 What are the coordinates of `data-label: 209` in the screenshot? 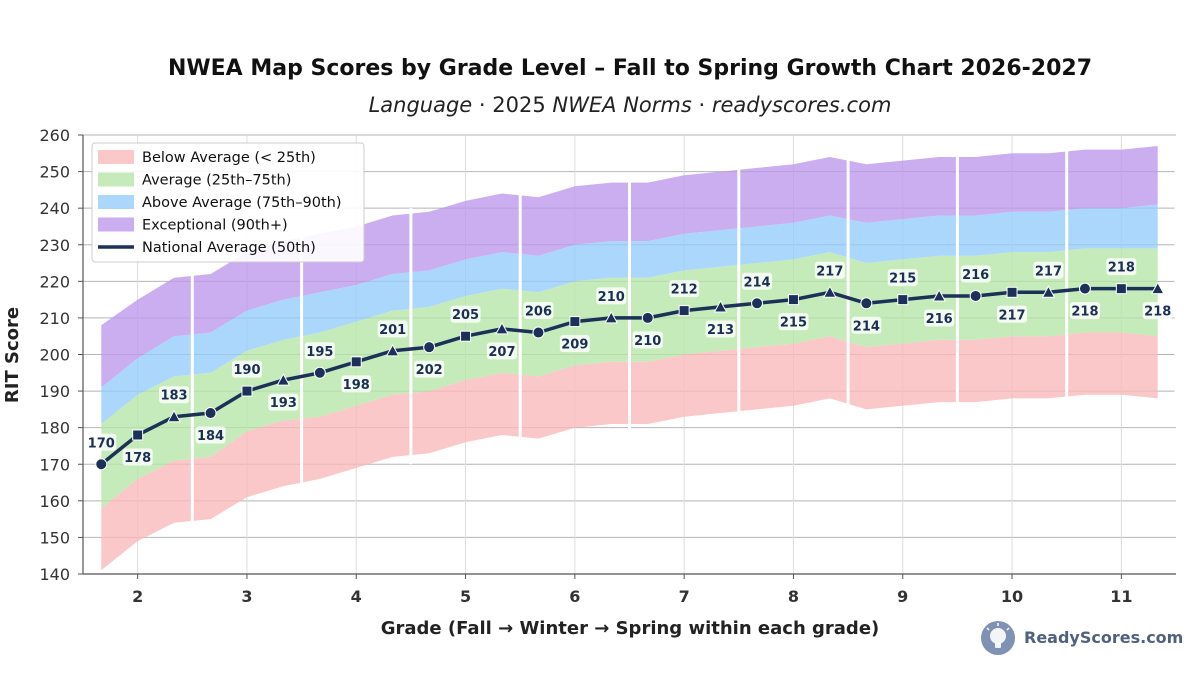 It's located at (574, 344).